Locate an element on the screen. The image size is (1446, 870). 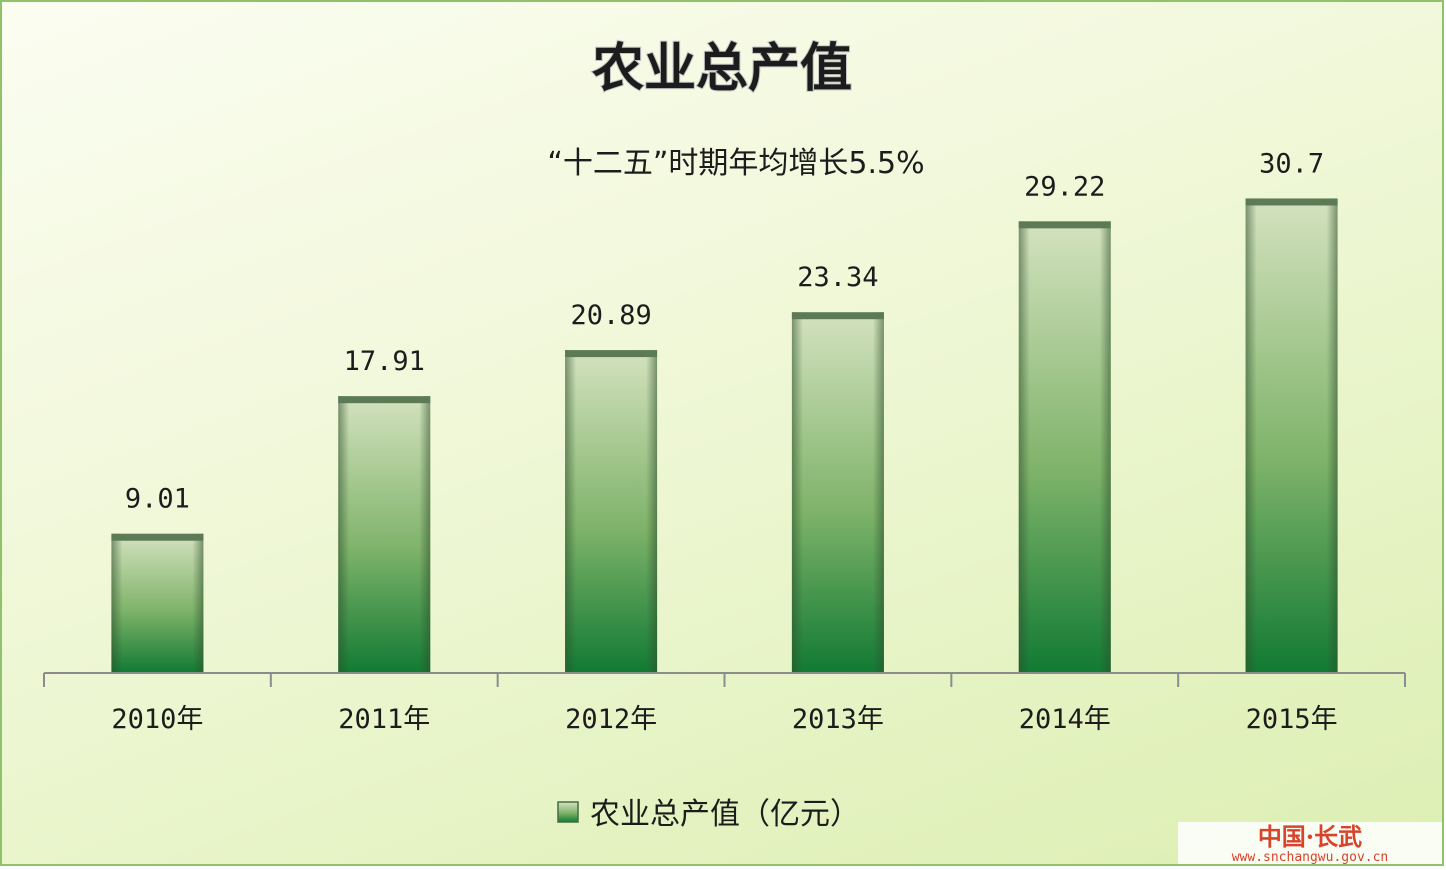
x-tick-label: 2015年 is located at coordinates (1292, 719).